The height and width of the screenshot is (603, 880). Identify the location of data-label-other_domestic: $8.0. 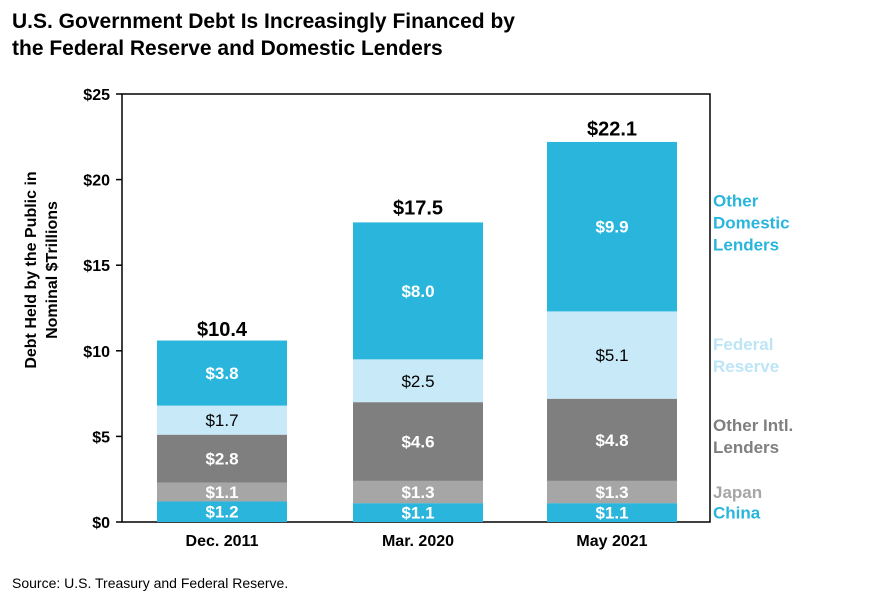
(417, 291).